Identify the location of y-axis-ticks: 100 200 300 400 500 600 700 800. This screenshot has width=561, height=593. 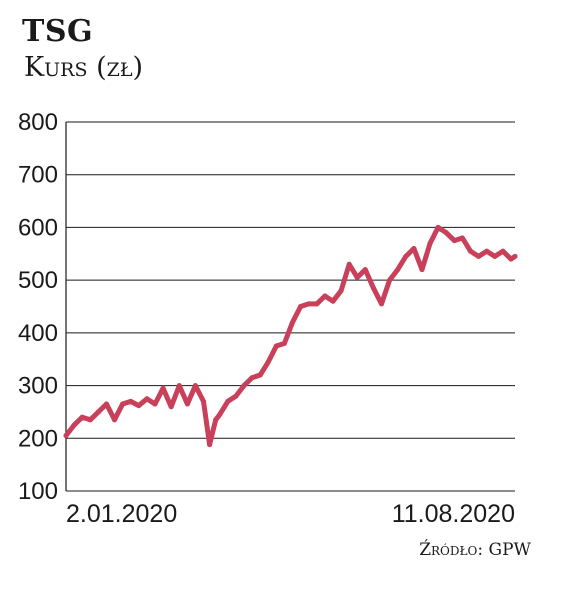
(38, 307).